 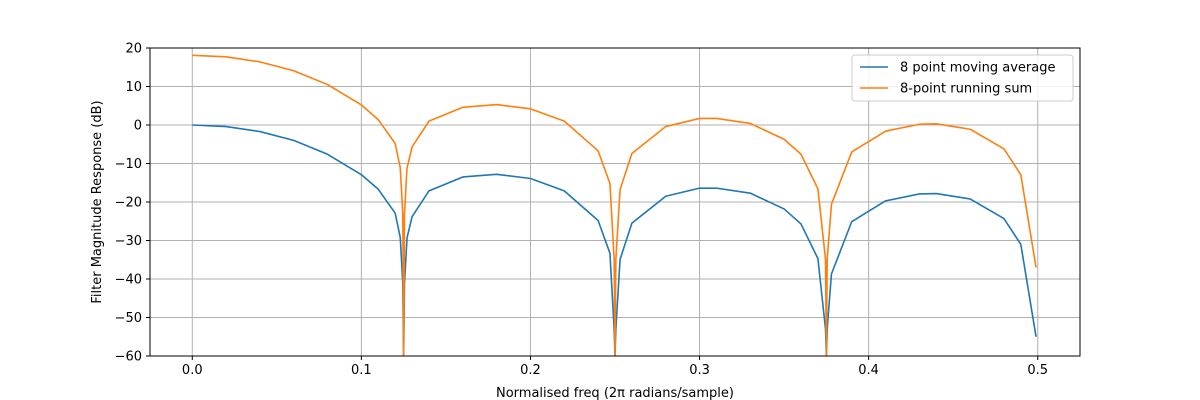 What do you see at coordinates (133, 49) in the screenshot?
I see `y-tick-label: 20` at bounding box center [133, 49].